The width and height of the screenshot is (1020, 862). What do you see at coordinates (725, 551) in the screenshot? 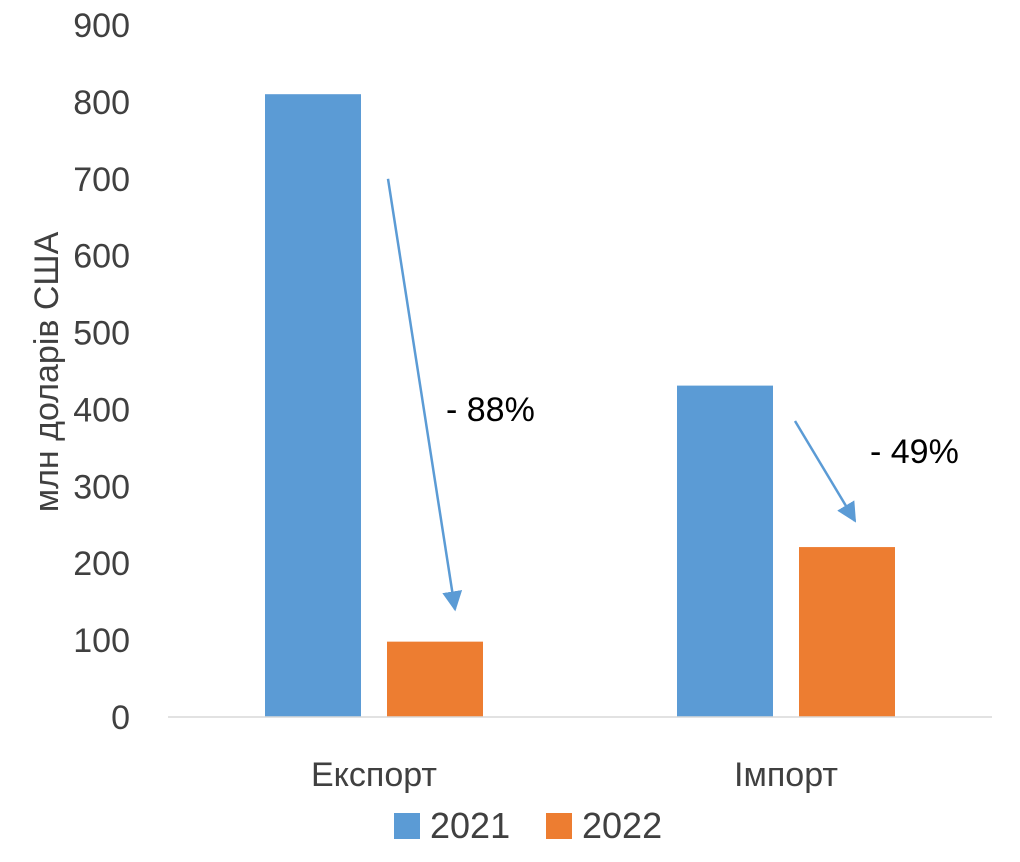
I see `bar-2021-Імпорт` at bounding box center [725, 551].